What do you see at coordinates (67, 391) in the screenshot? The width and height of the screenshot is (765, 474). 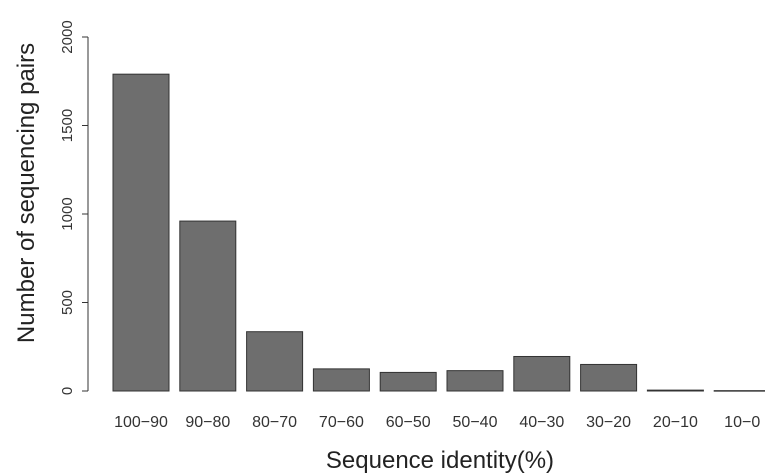 I see `y-tick-label: 0` at bounding box center [67, 391].